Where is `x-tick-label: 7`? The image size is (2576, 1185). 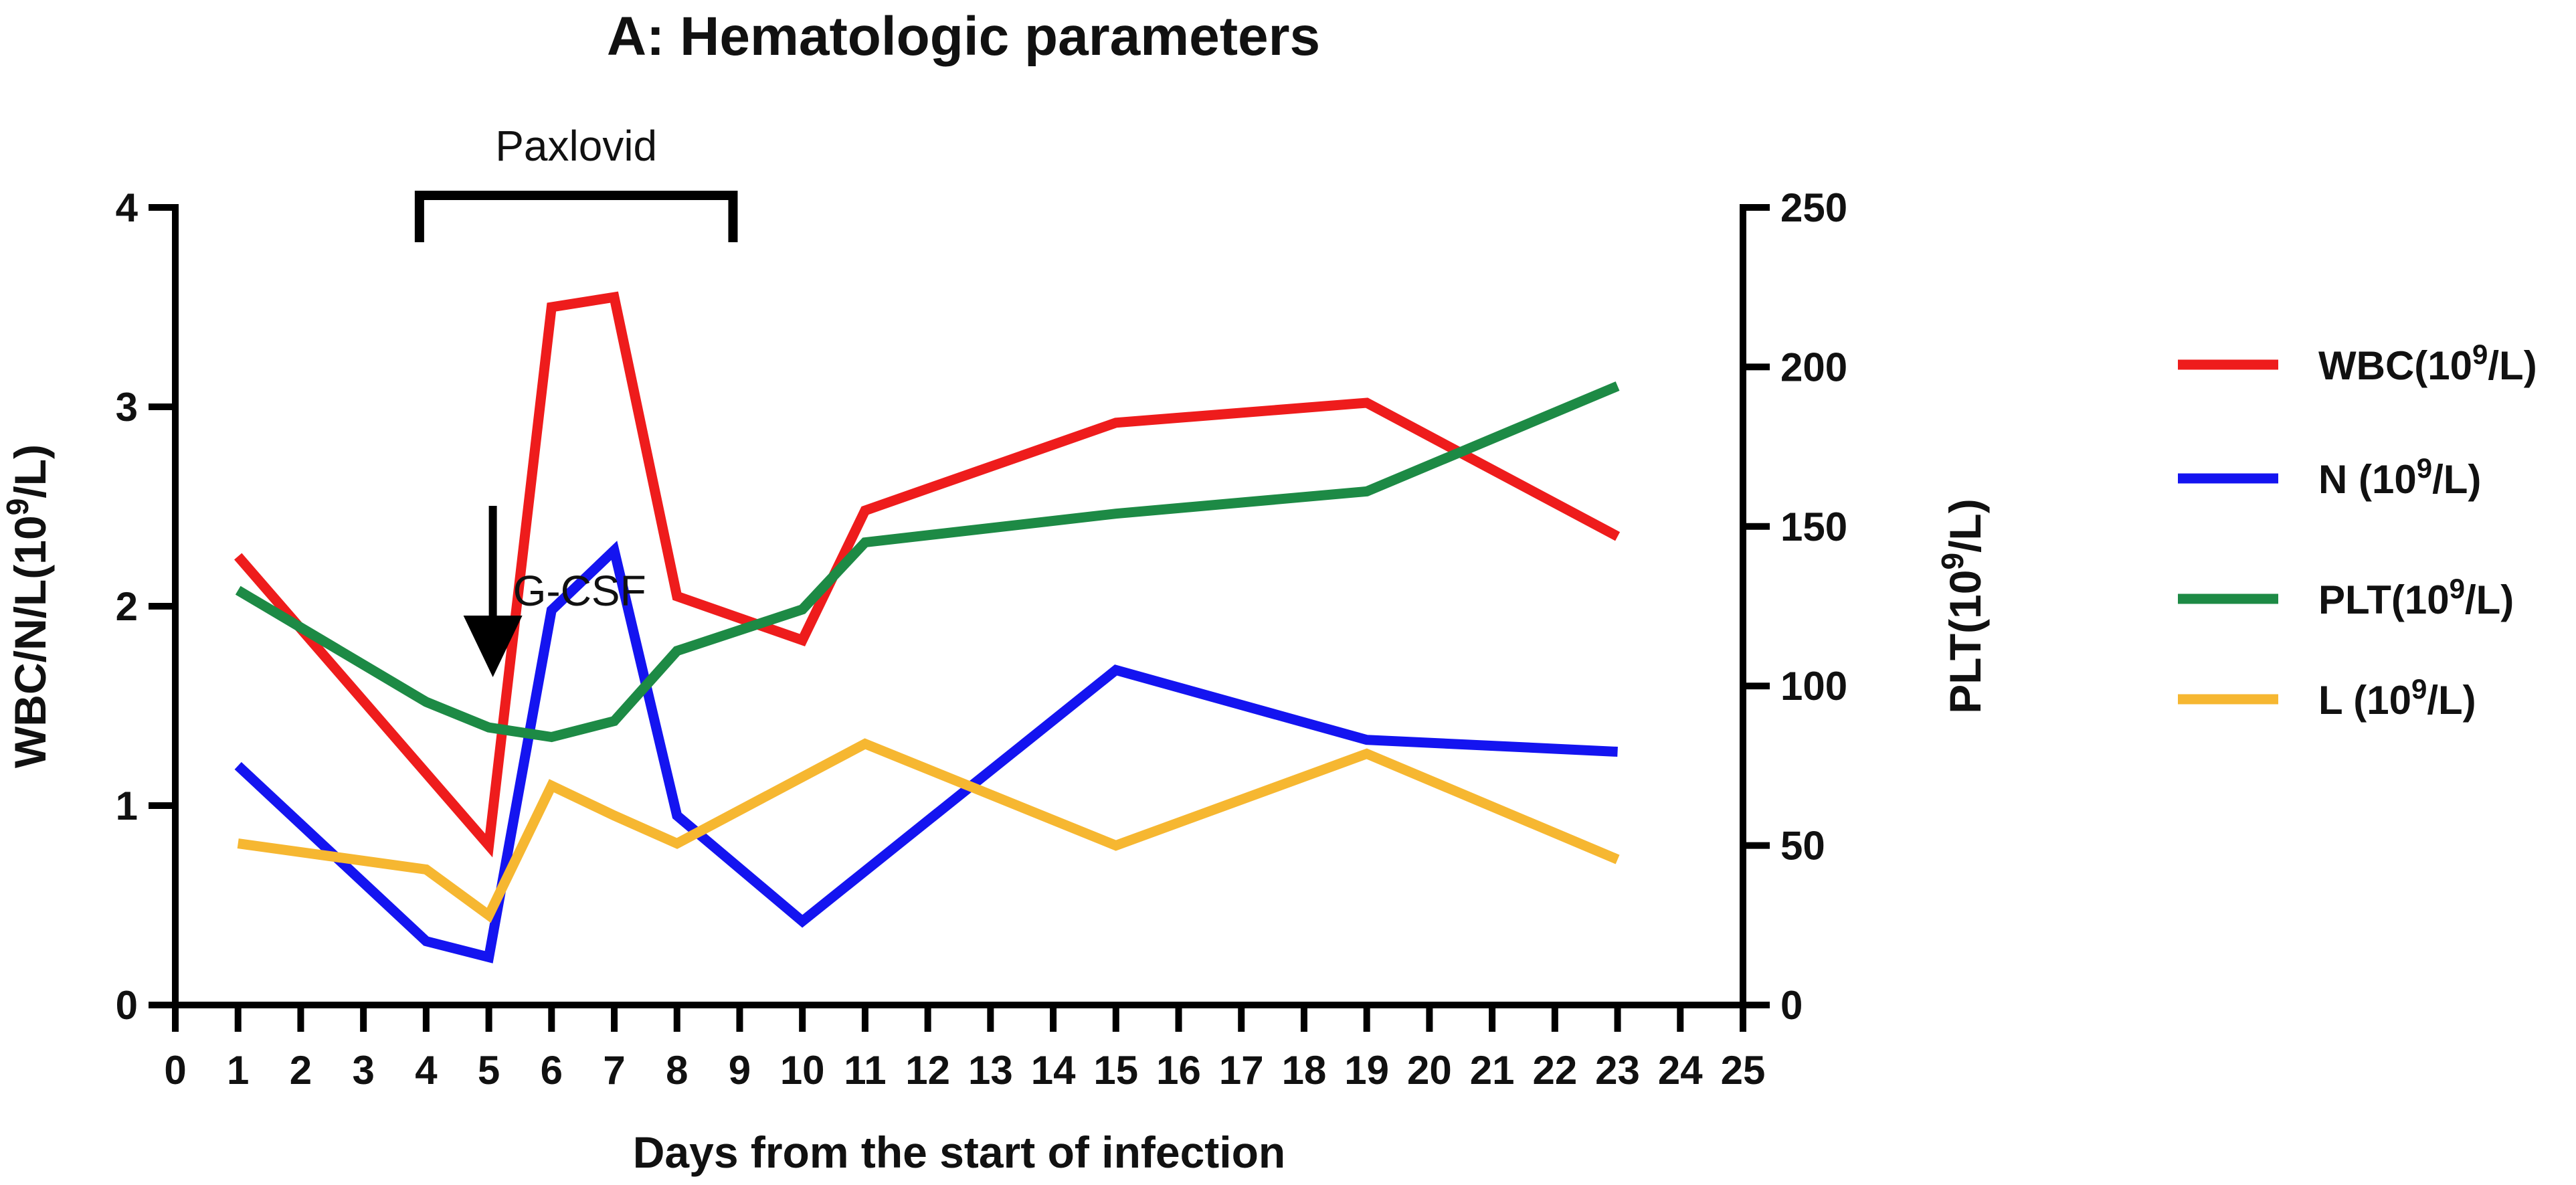 x-tick-label: 7 is located at coordinates (614, 1070).